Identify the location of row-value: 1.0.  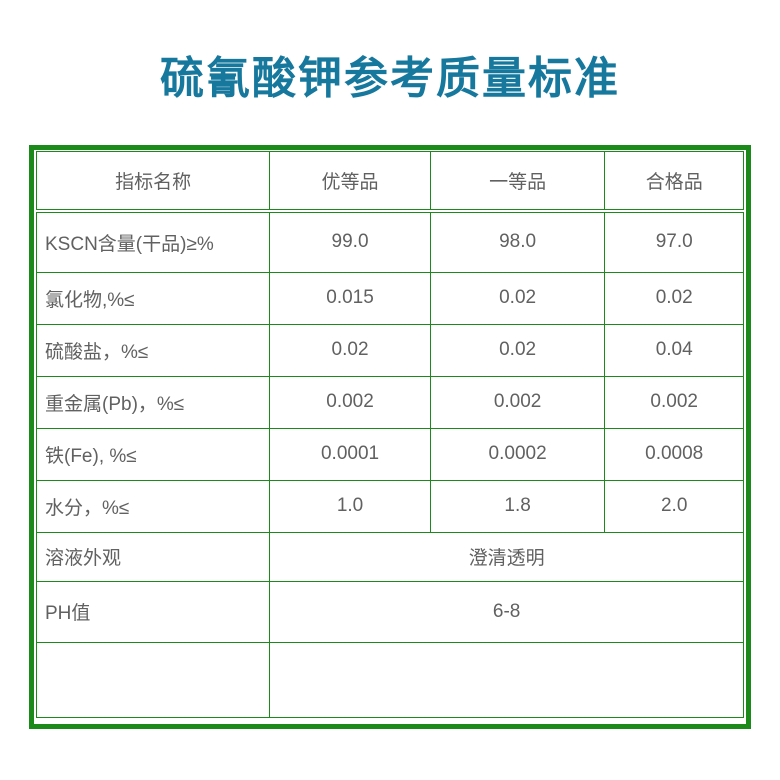
(350, 506).